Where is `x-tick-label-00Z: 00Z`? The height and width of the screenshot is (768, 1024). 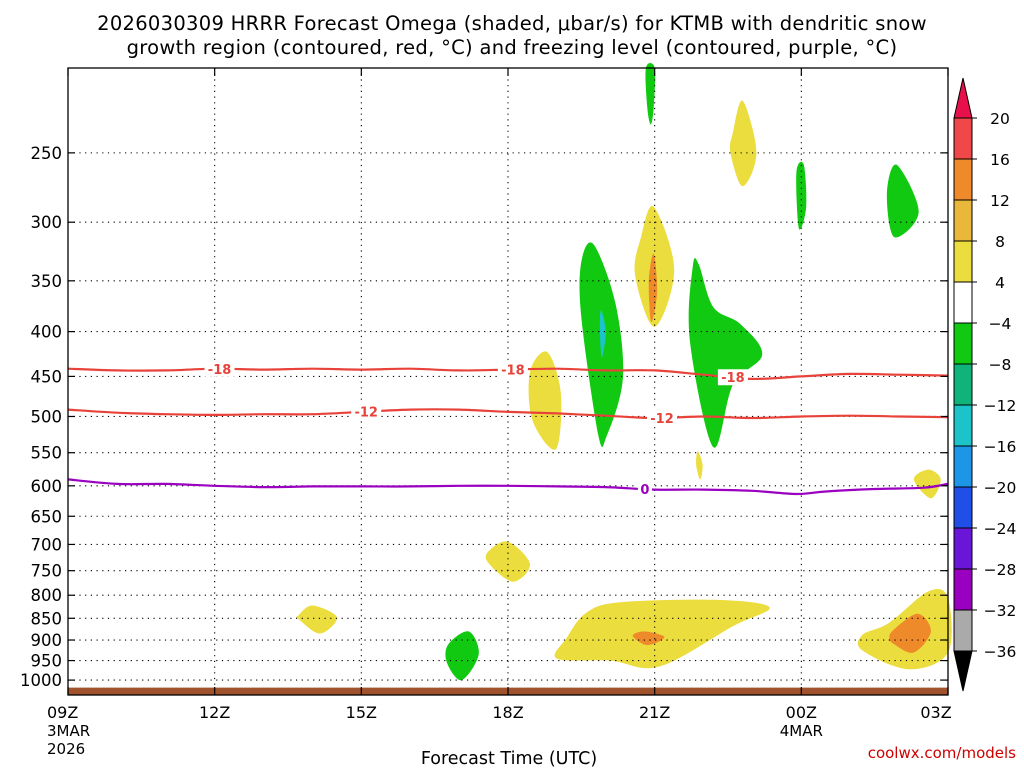 x-tick-label-00Z: 00Z is located at coordinates (801, 712).